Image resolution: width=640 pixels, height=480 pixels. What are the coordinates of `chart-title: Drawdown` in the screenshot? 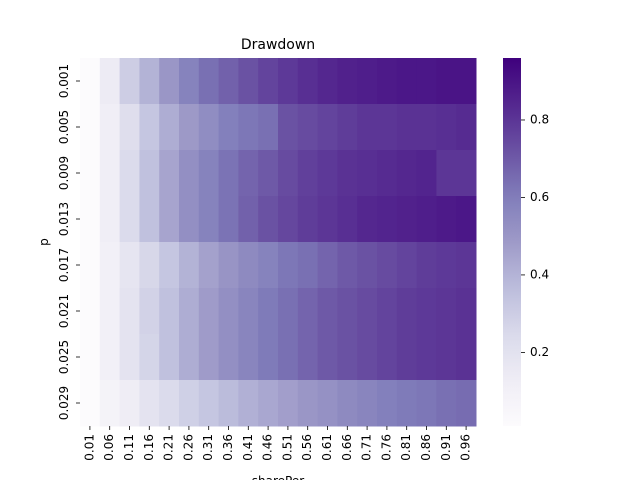 It's located at (278, 45).